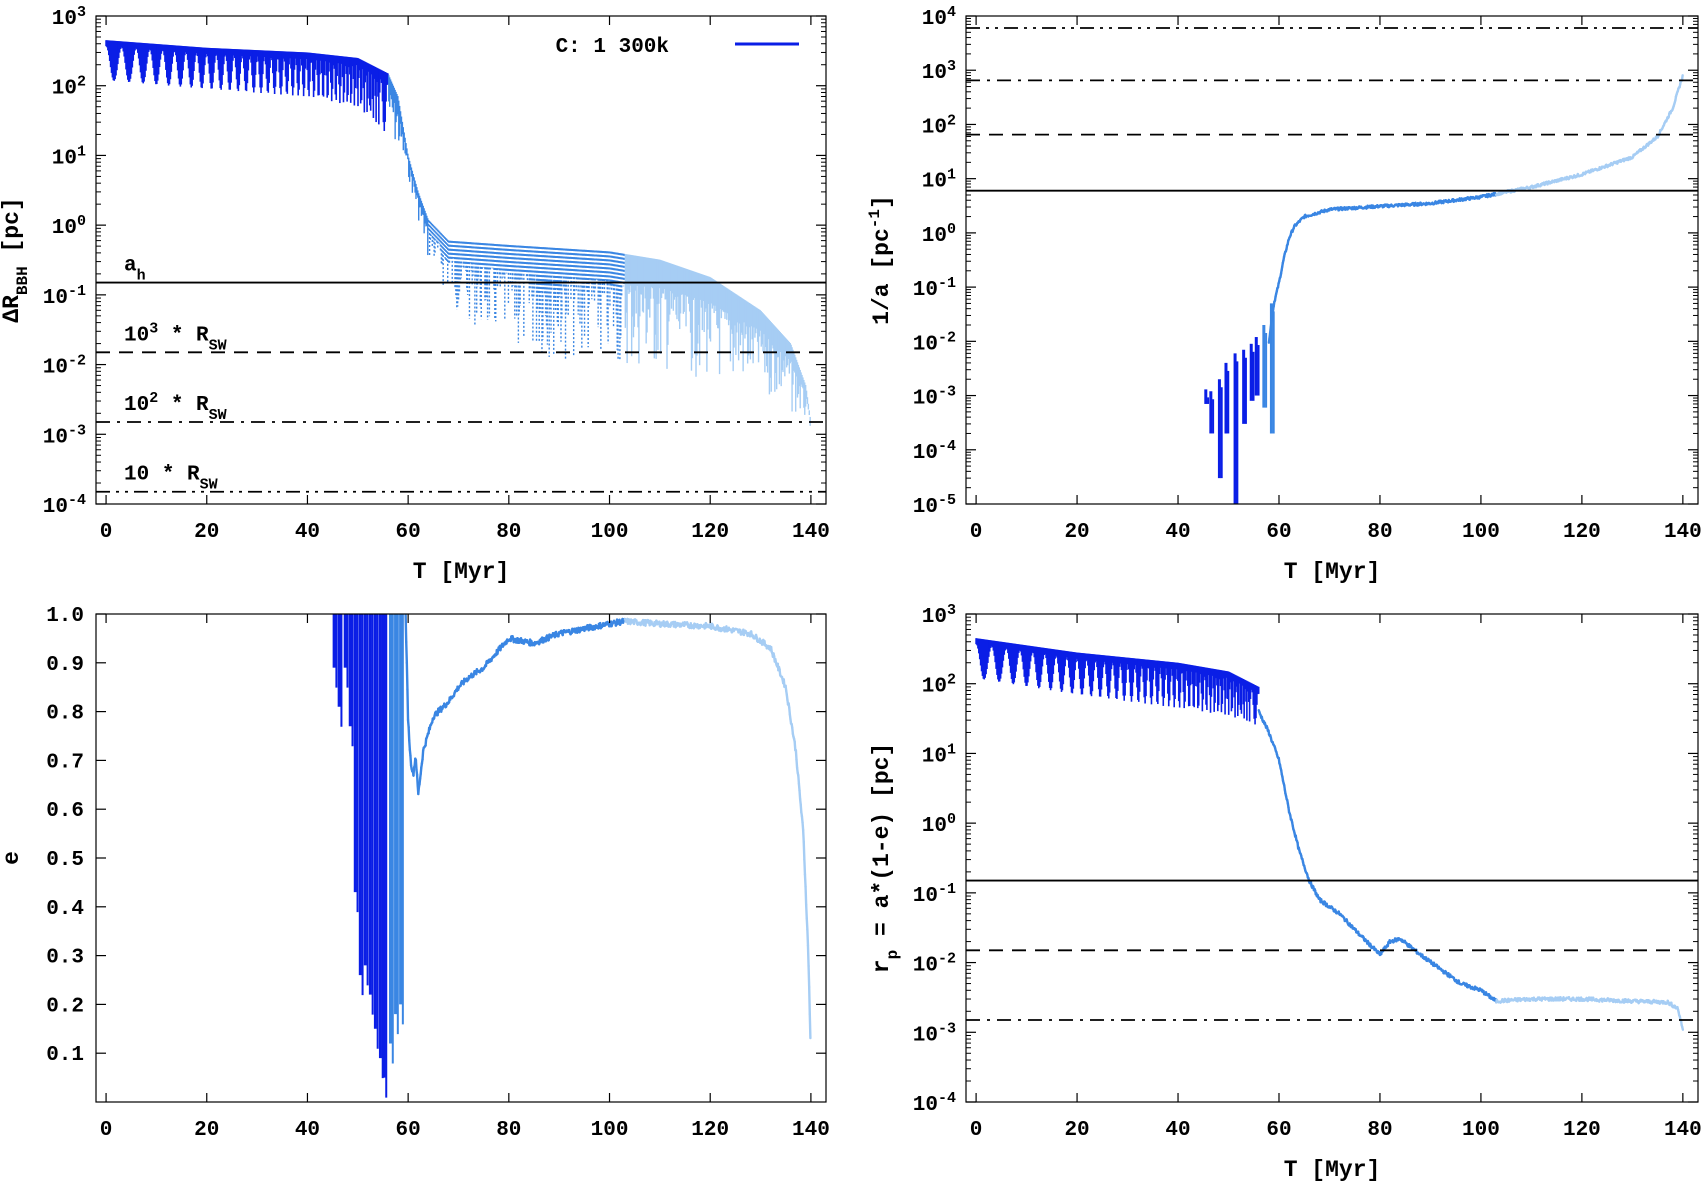 The image size is (1703, 1189). What do you see at coordinates (65, 811) in the screenshot?
I see `y-tick-label: 0.6` at bounding box center [65, 811].